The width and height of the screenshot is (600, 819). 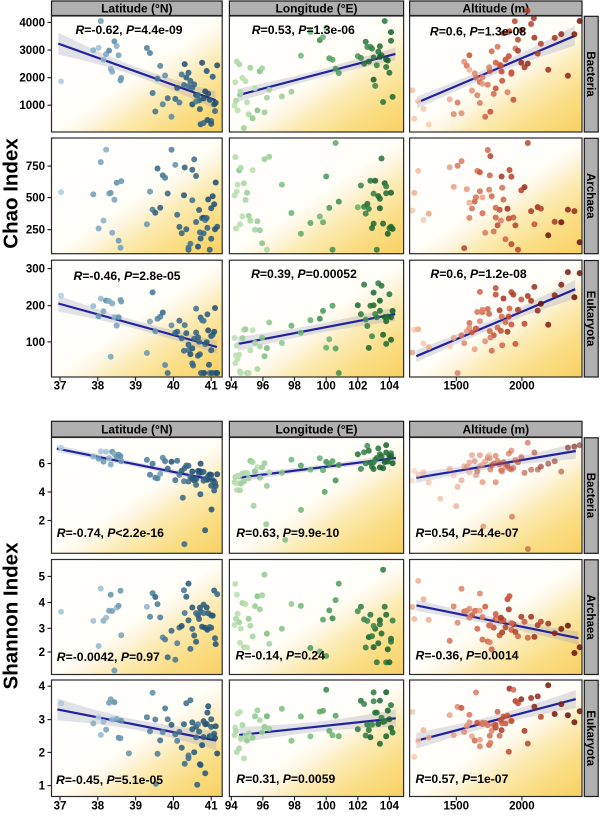 What do you see at coordinates (128, 30) in the screenshot?
I see `svg-text: R=-0.62, P=4.4e-09` at bounding box center [128, 30].